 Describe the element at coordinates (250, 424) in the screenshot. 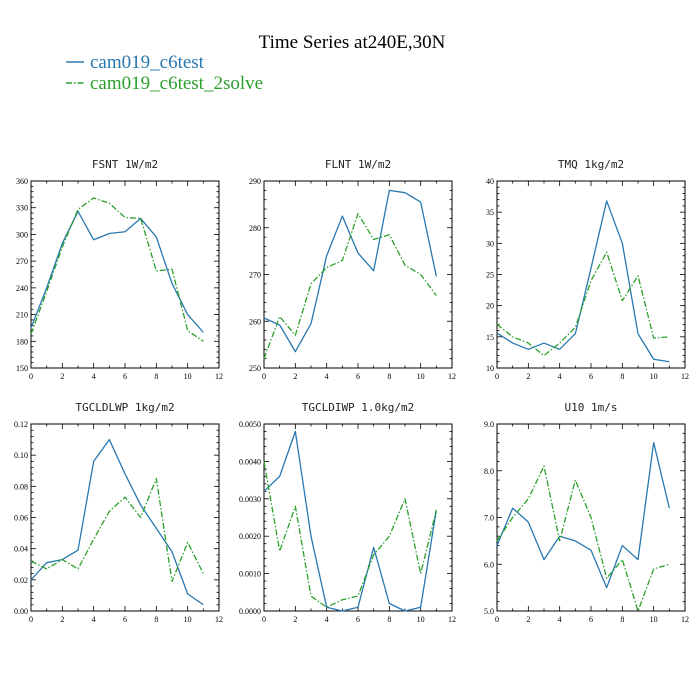

I see `y-tick-label: 0.0050` at that location.